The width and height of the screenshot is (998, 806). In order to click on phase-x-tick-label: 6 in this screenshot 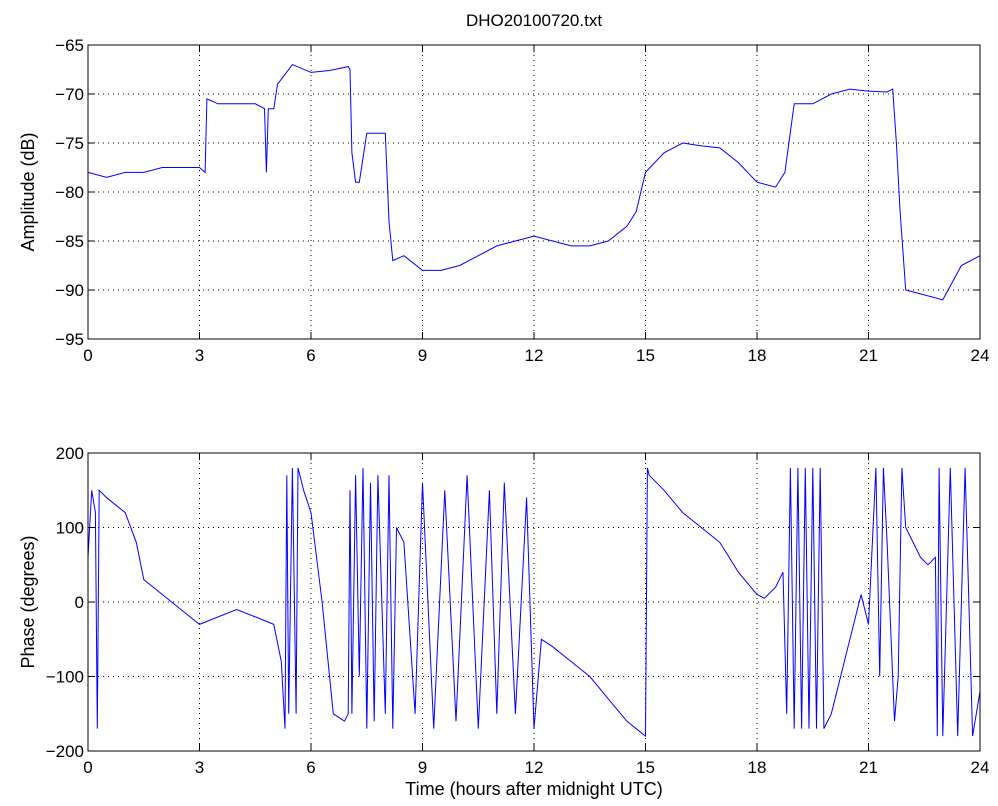, I will do `click(310, 767)`.